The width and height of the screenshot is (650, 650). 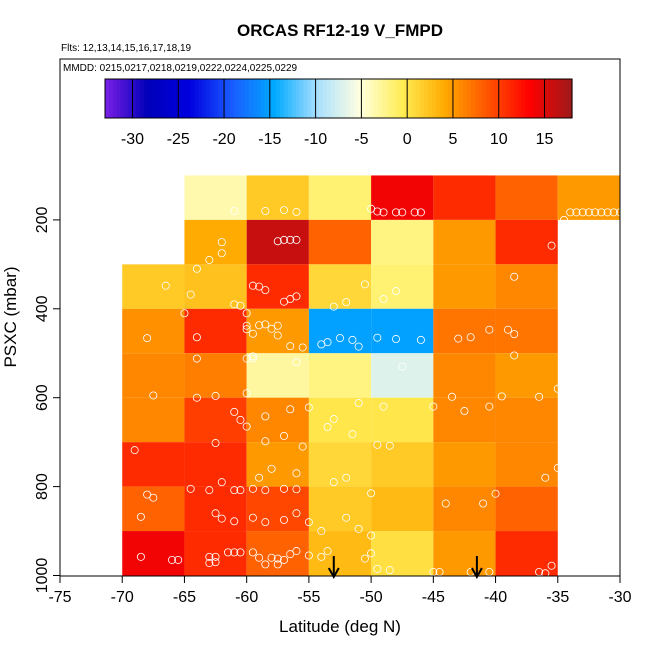 I want to click on colorbar-tick-label-5: -5, so click(x=361, y=139).